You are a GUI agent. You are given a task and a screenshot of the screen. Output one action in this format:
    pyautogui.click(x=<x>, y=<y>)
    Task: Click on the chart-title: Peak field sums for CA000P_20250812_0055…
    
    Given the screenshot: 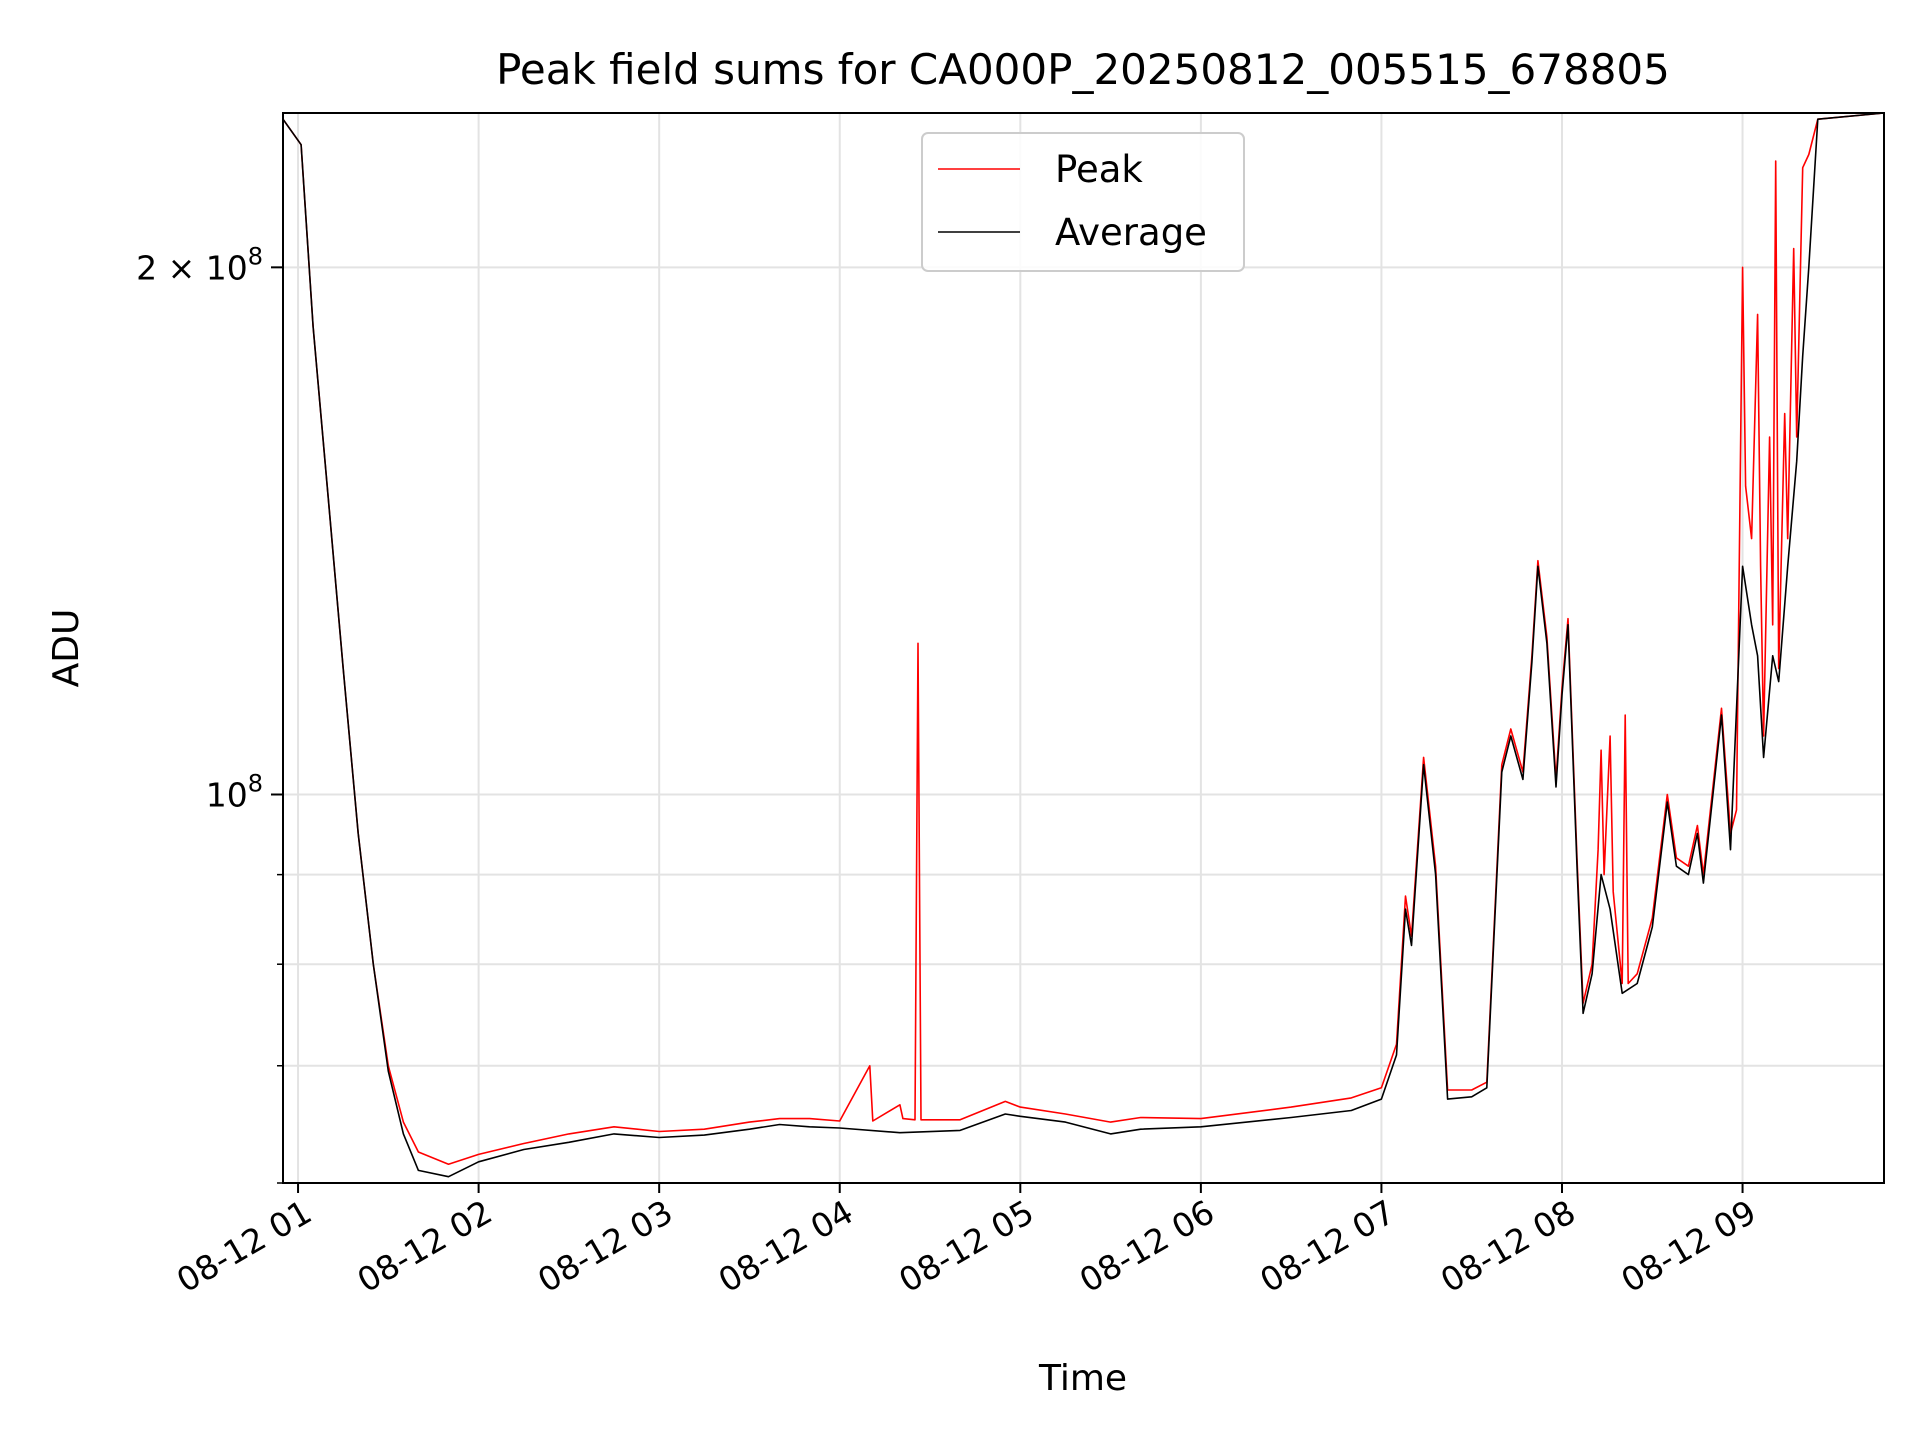 What is the action you would take?
    pyautogui.click(x=1083, y=69)
    